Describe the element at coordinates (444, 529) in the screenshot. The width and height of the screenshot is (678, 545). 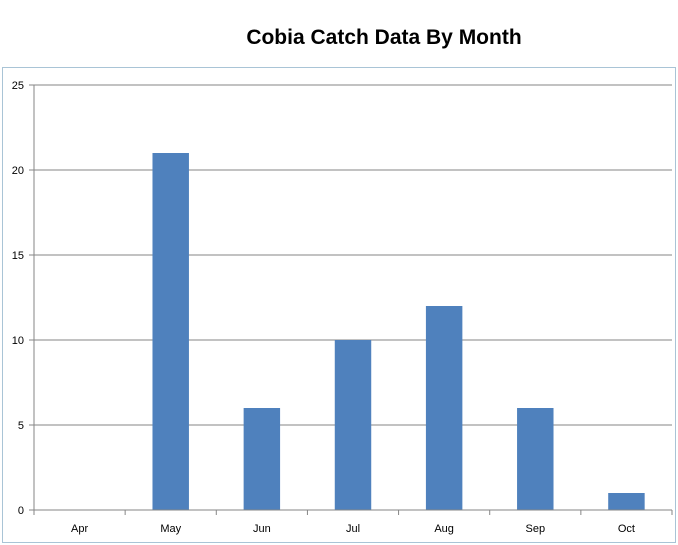
I see `x-tick-label: Aug` at that location.